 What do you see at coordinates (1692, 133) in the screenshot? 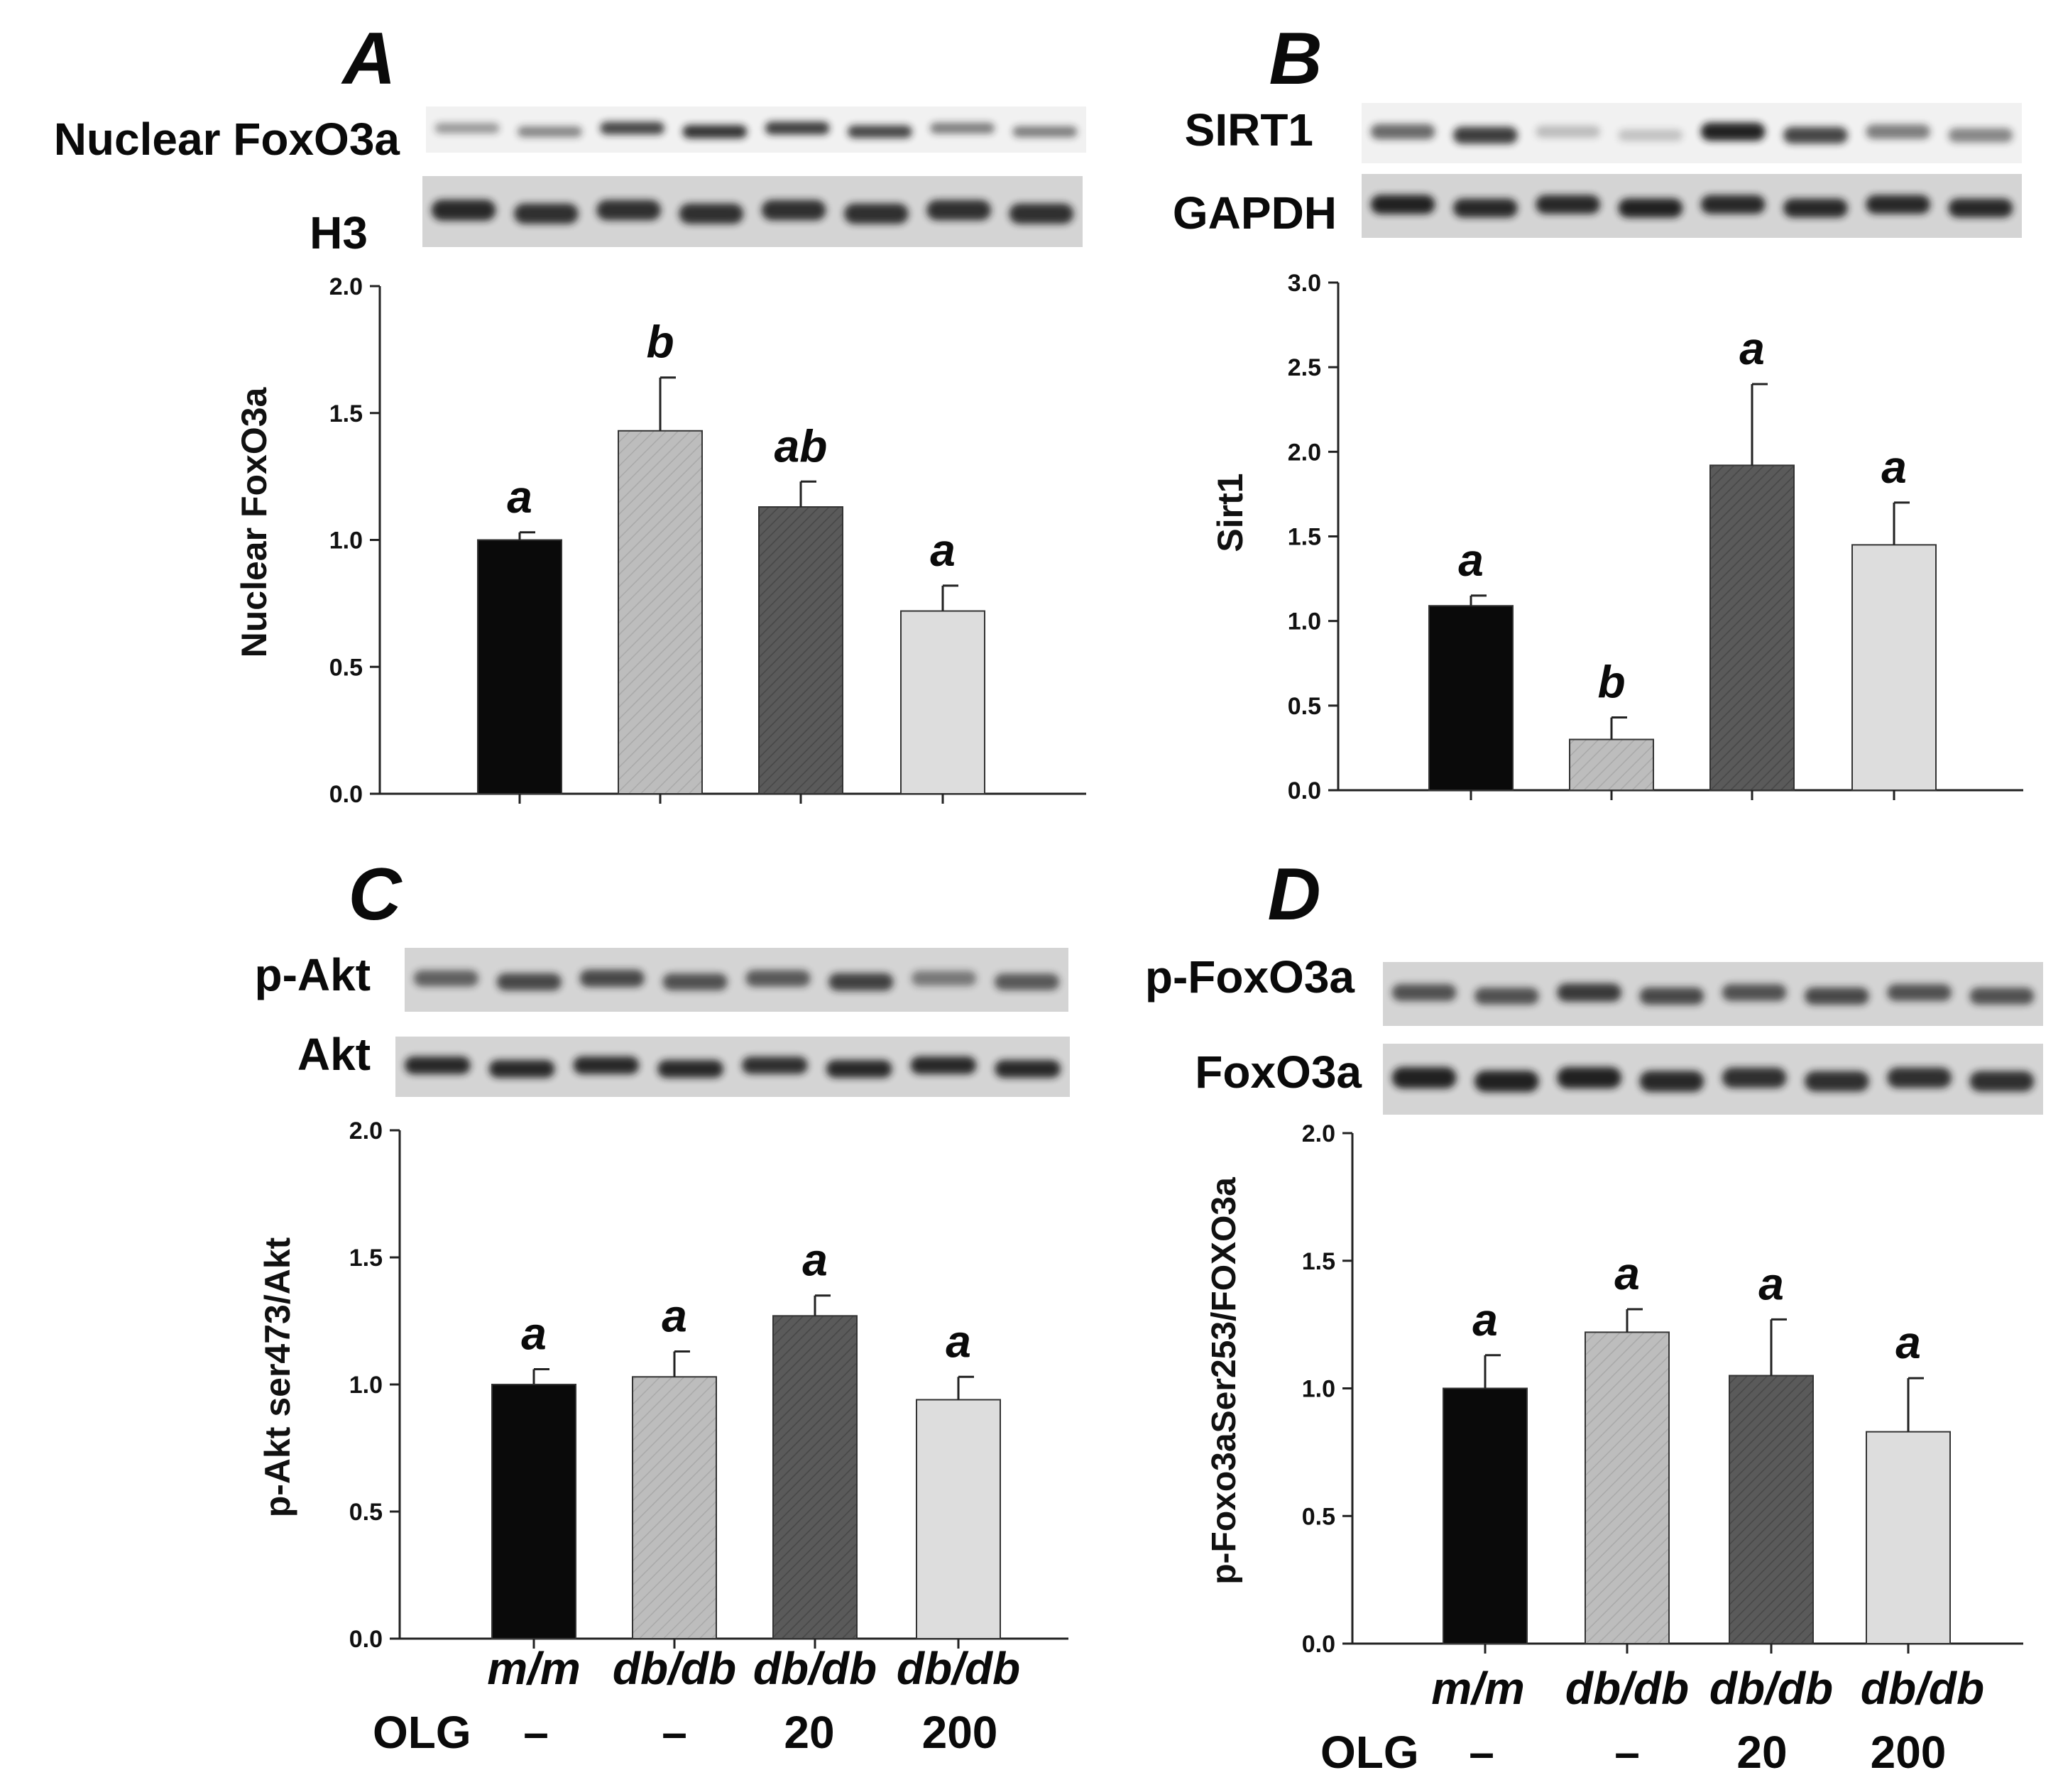
I see `blot-strip-sirt1` at bounding box center [1692, 133].